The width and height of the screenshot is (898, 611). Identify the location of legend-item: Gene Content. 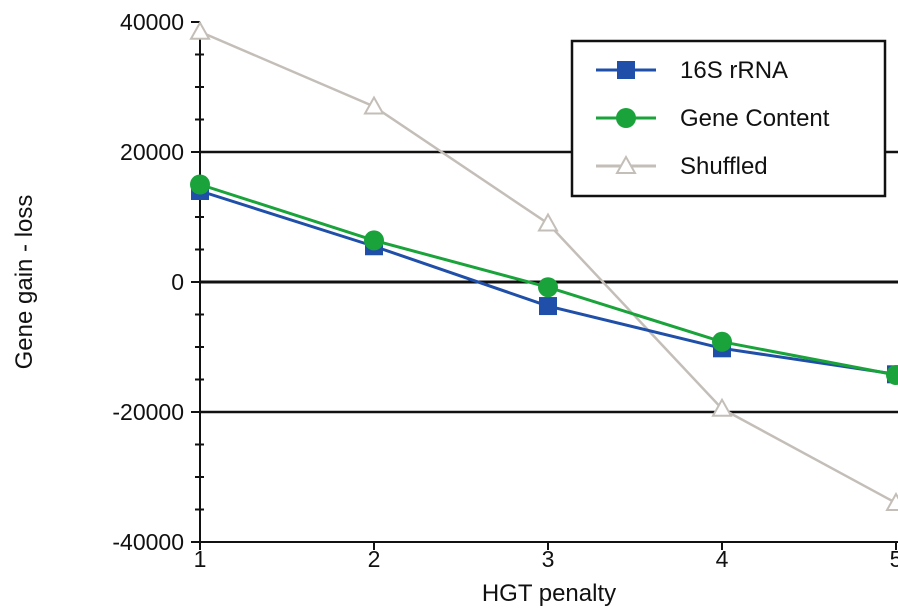
(713, 118).